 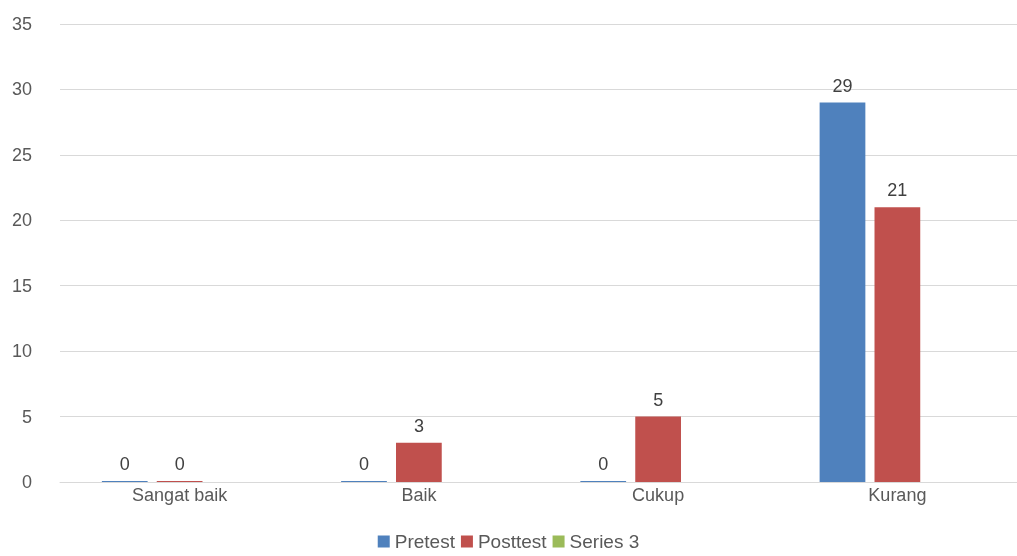 What do you see at coordinates (21, 89) in the screenshot?
I see `y-tick-label: 30` at bounding box center [21, 89].